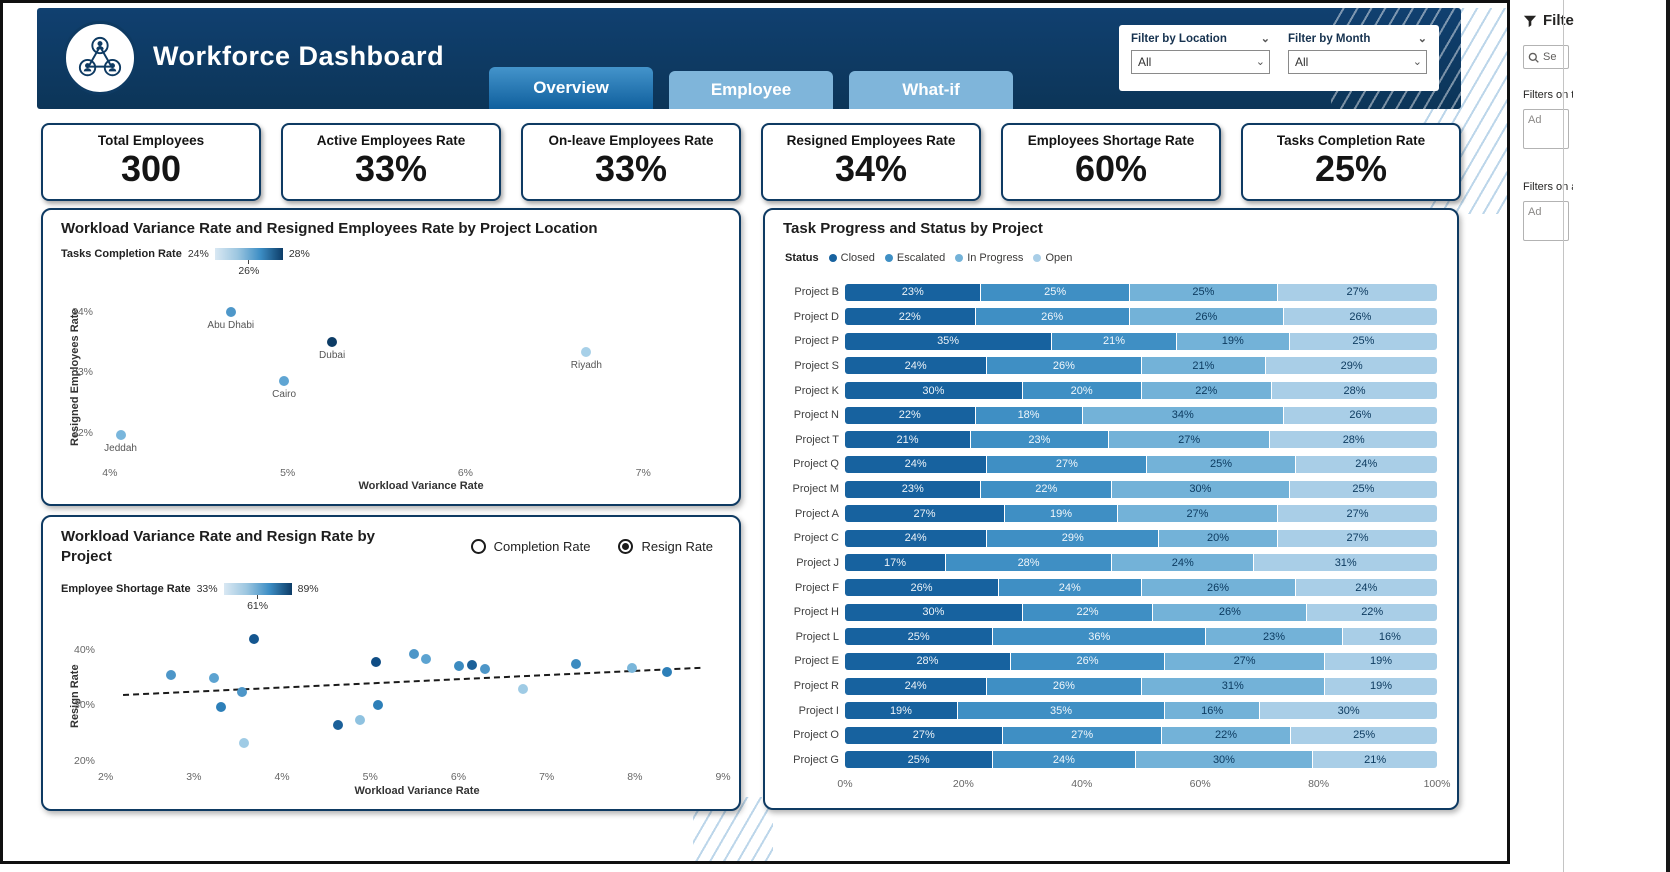 The height and width of the screenshot is (872, 1670). Describe the element at coordinates (895, 563) in the screenshot. I see `bar-segment: 17%` at that location.